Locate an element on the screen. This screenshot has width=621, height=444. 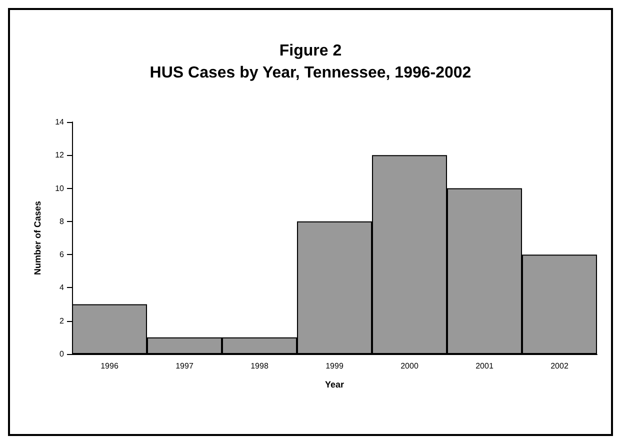
y-tick-label: 8 is located at coordinates (62, 221).